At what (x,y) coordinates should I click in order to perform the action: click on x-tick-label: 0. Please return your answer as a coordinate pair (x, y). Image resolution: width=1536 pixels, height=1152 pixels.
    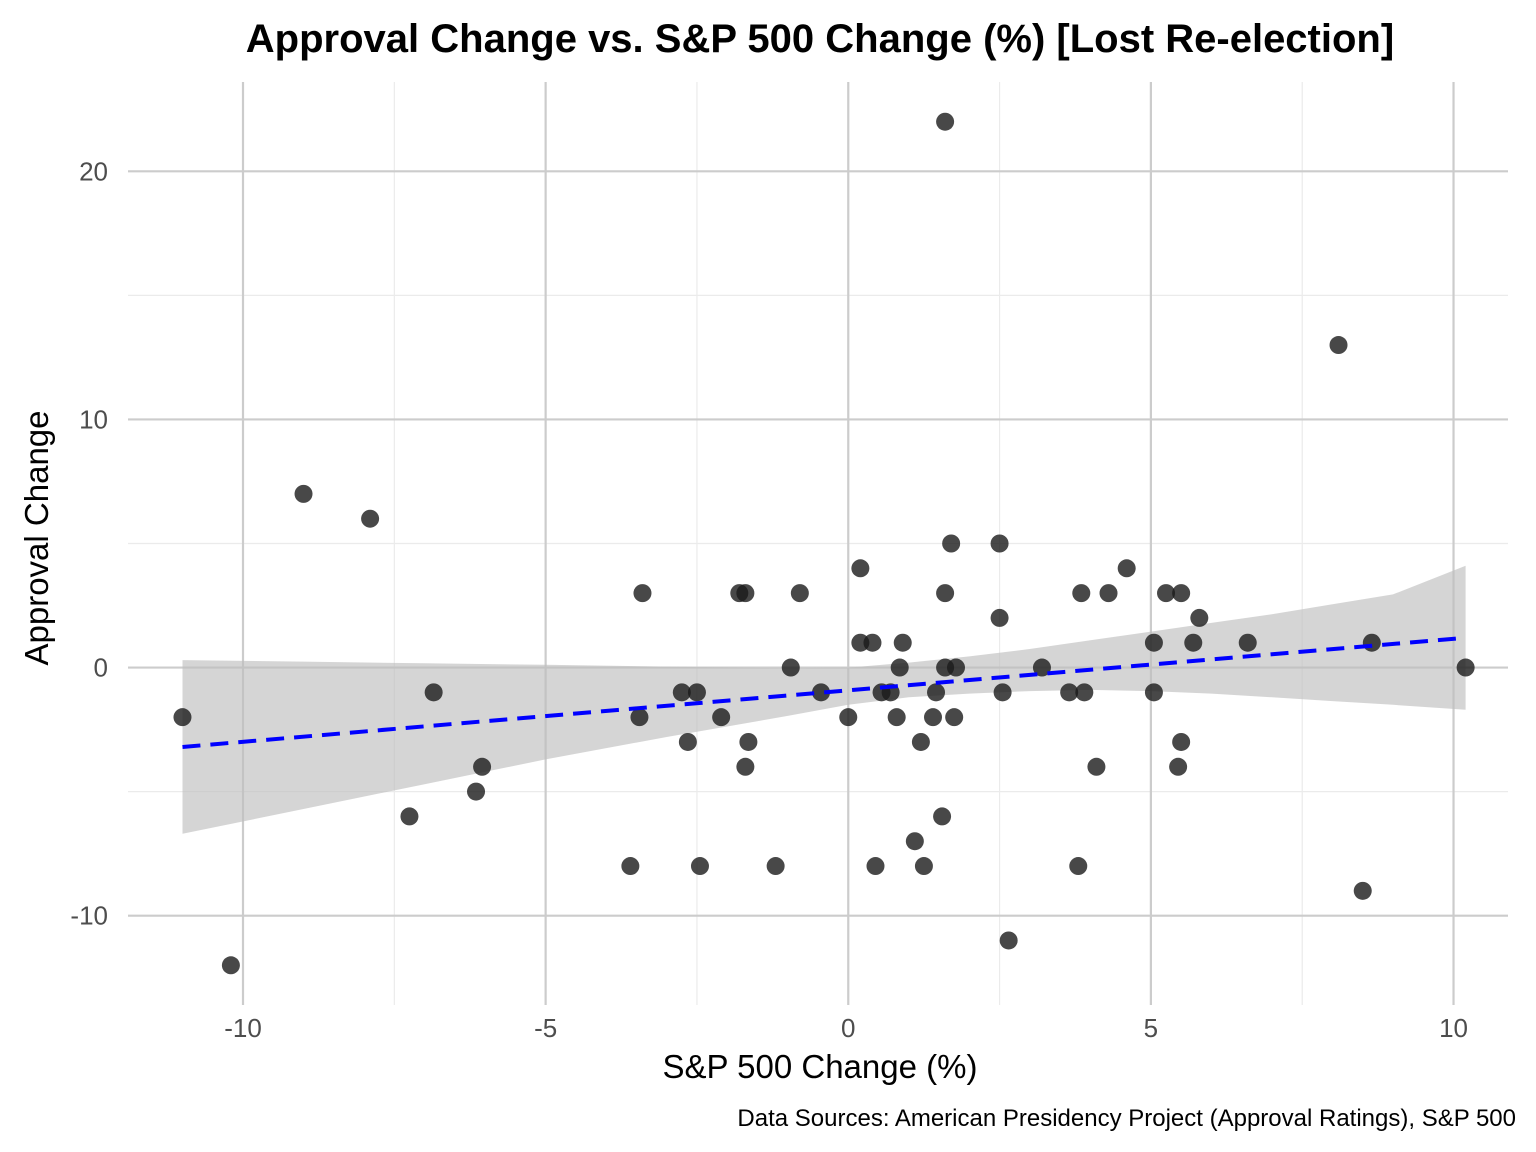
    Looking at the image, I should click on (848, 1028).